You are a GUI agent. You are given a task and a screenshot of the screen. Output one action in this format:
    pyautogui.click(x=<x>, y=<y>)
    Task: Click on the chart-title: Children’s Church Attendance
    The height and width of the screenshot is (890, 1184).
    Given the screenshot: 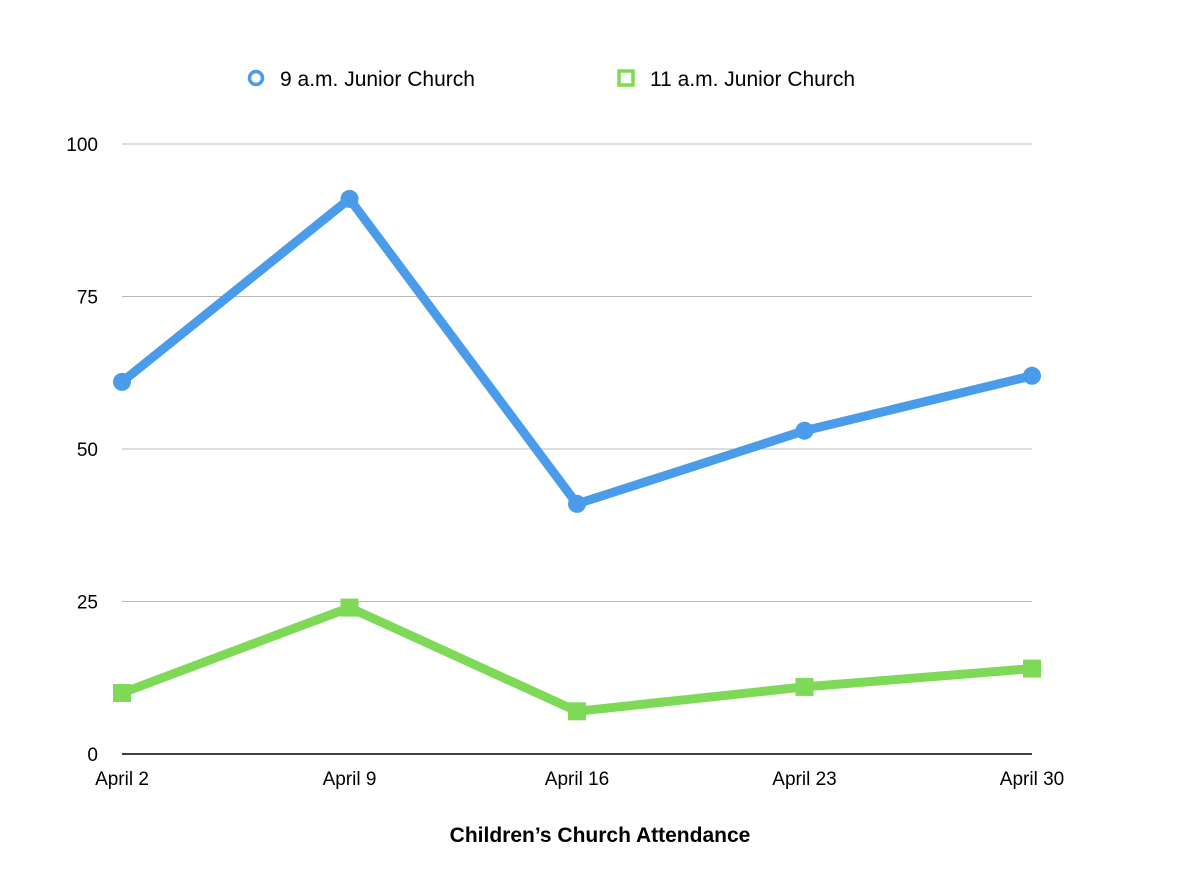 What is the action you would take?
    pyautogui.click(x=600, y=835)
    